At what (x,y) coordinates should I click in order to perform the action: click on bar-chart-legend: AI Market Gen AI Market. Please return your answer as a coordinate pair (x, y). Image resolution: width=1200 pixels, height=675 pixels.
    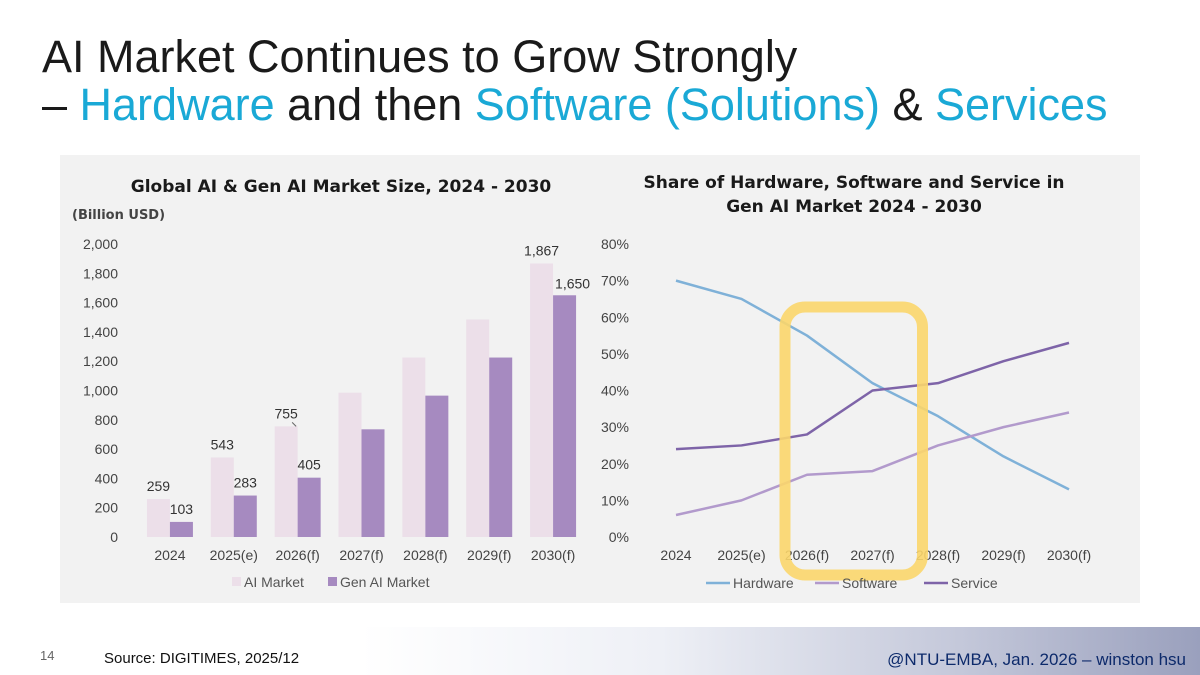
    Looking at the image, I should click on (331, 582).